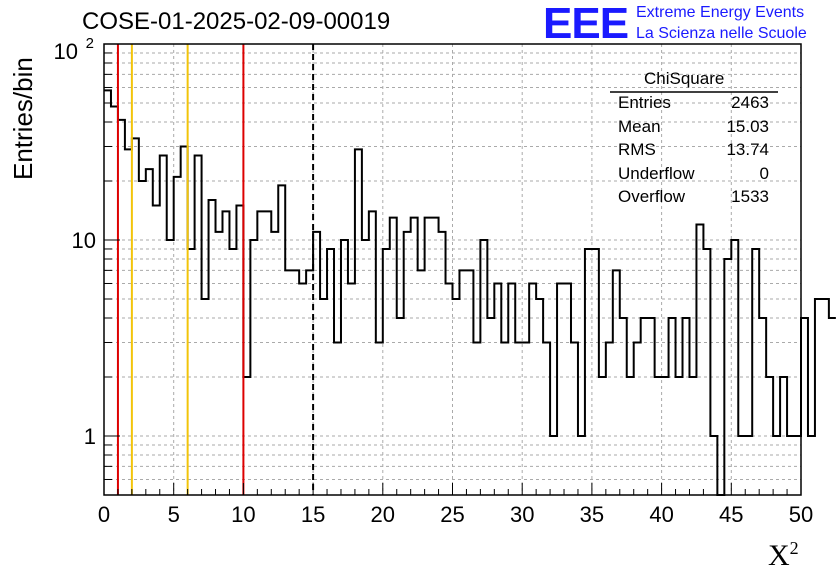  I want to click on x-axis-label-superscript: 2, so click(794, 548).